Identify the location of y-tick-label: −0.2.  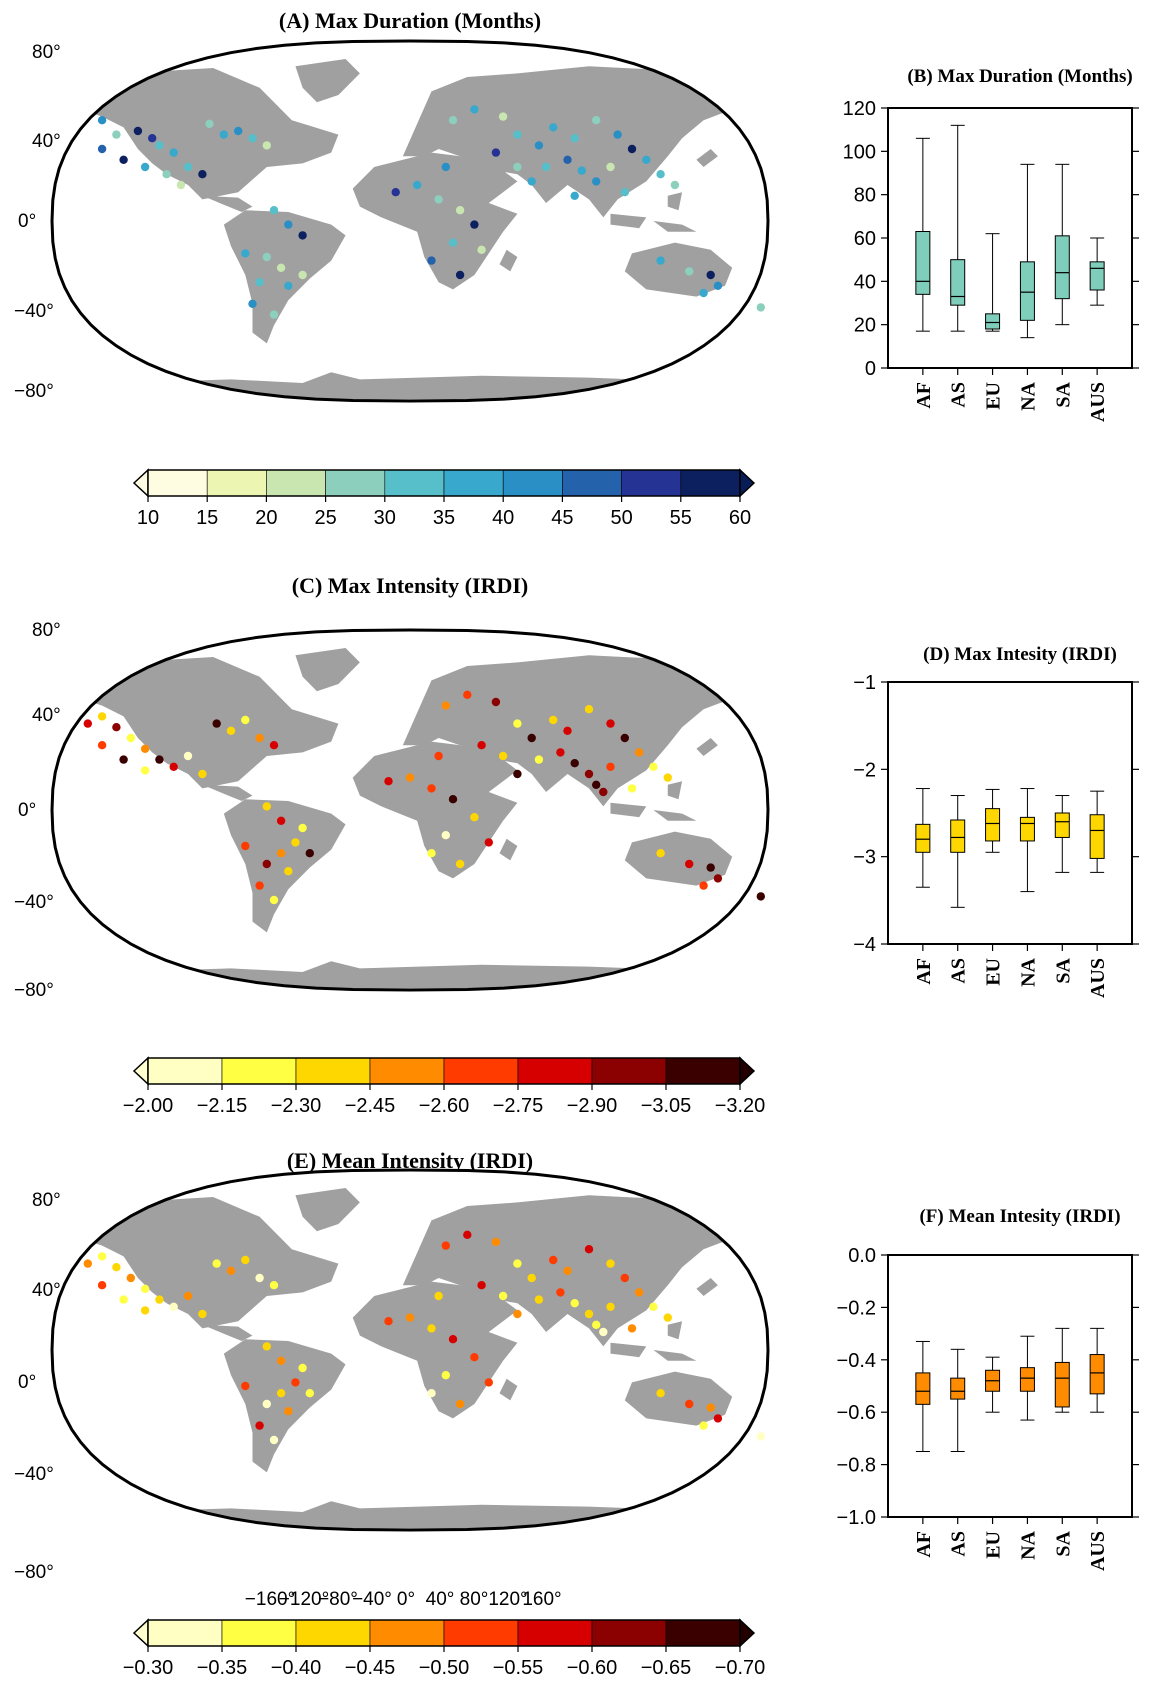
(856, 1308).